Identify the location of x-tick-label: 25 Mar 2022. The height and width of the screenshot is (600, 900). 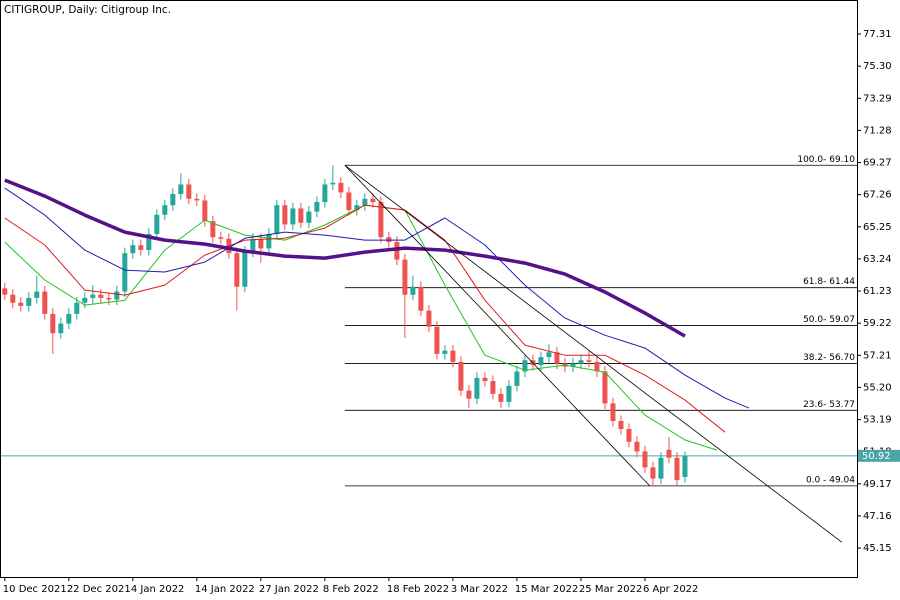
(610, 589).